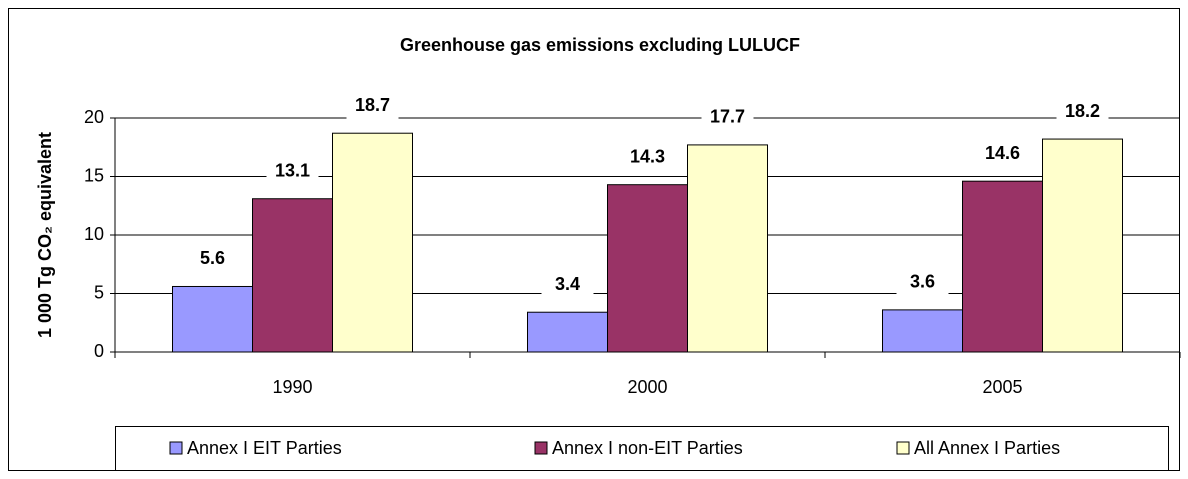 This screenshot has height=479, width=1188. Describe the element at coordinates (99, 292) in the screenshot. I see `y-tick-label: 5` at that location.